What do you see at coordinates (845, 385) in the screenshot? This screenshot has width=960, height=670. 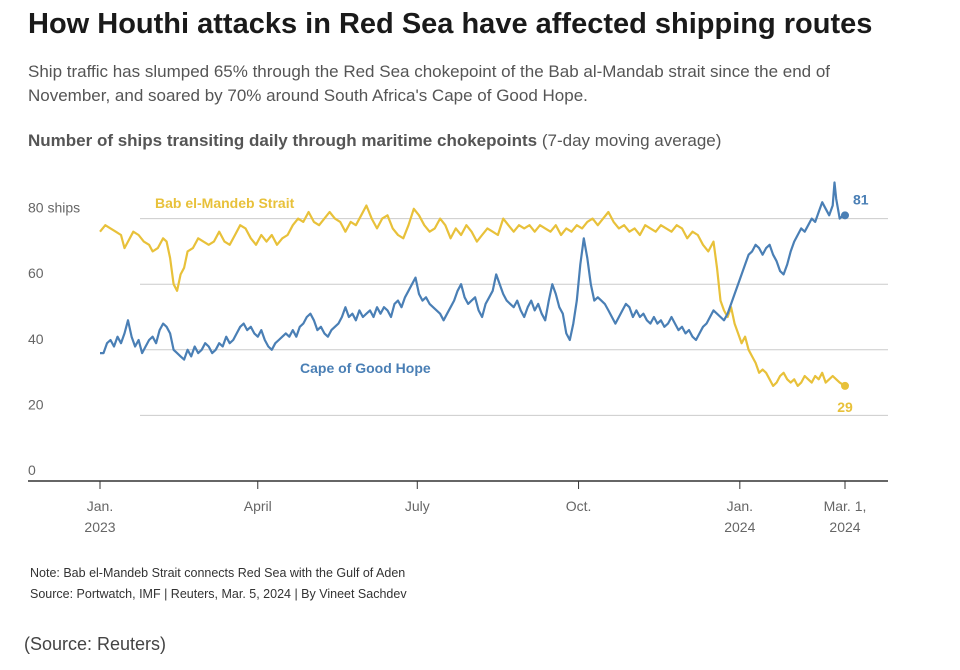 I see `series-end-dot-bab-el-mandeb-strait` at bounding box center [845, 385].